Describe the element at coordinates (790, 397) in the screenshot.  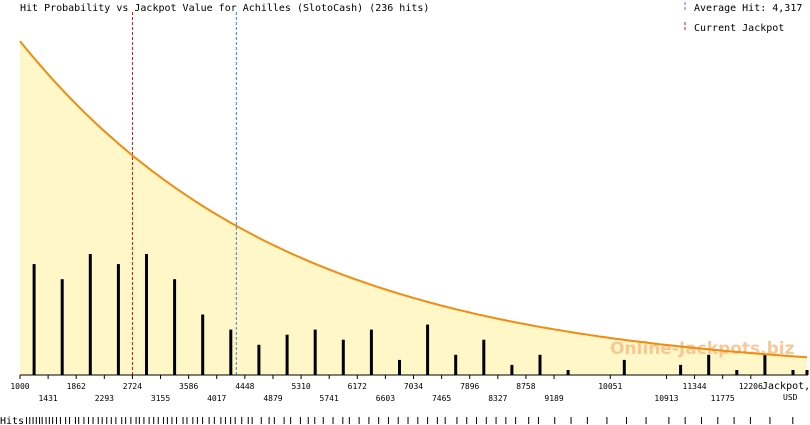
I see `x-axis-label-line2: USD` at that location.